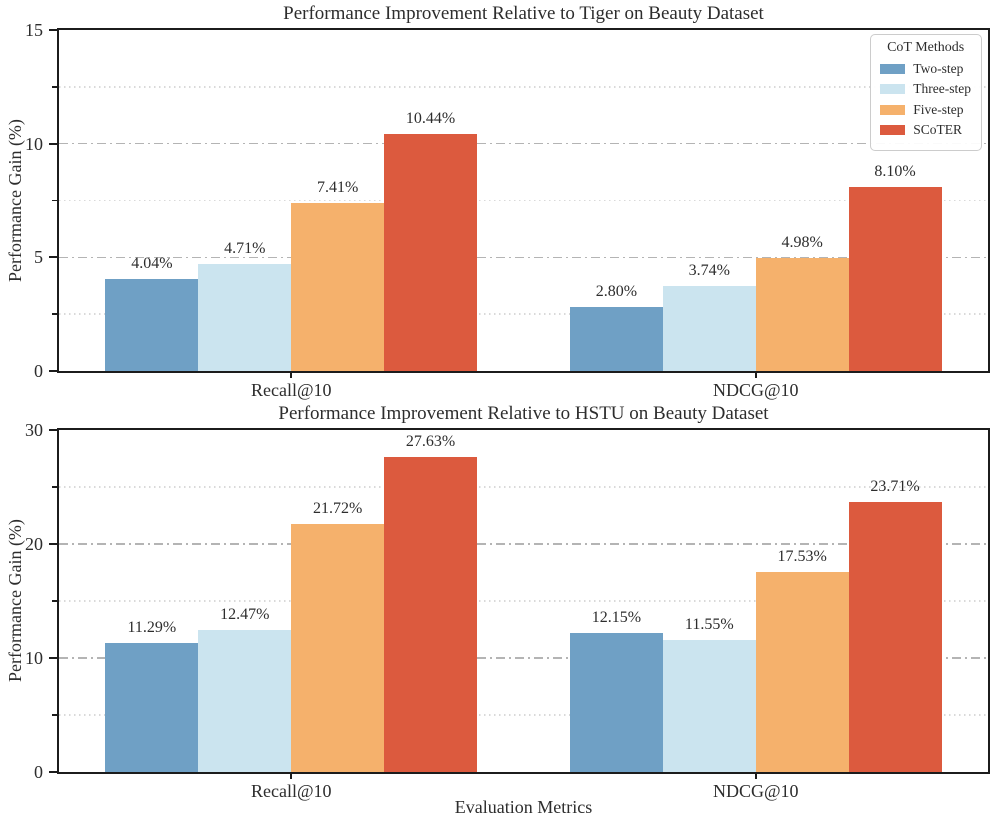 This screenshot has width=996, height=829. What do you see at coordinates (895, 486) in the screenshot?
I see `bar-value-label: 23.71%` at bounding box center [895, 486].